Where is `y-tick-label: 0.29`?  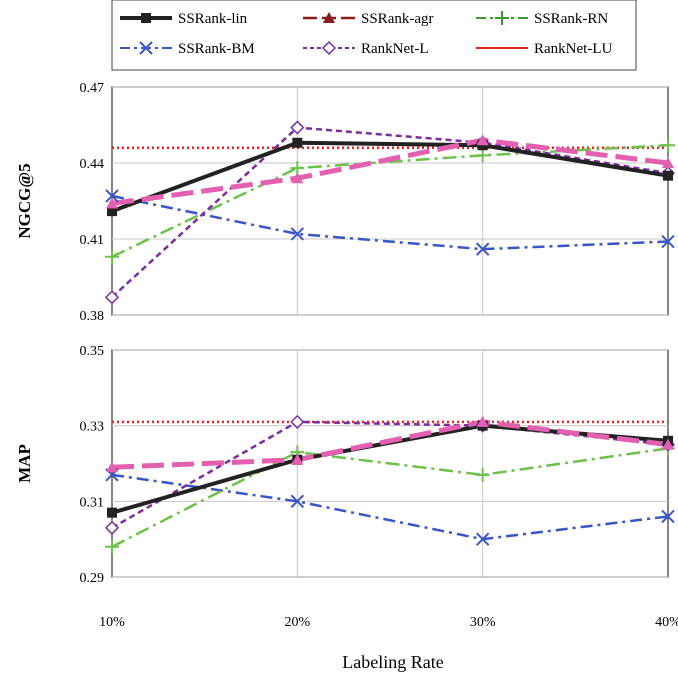 y-tick-label: 0.29 is located at coordinates (92, 578).